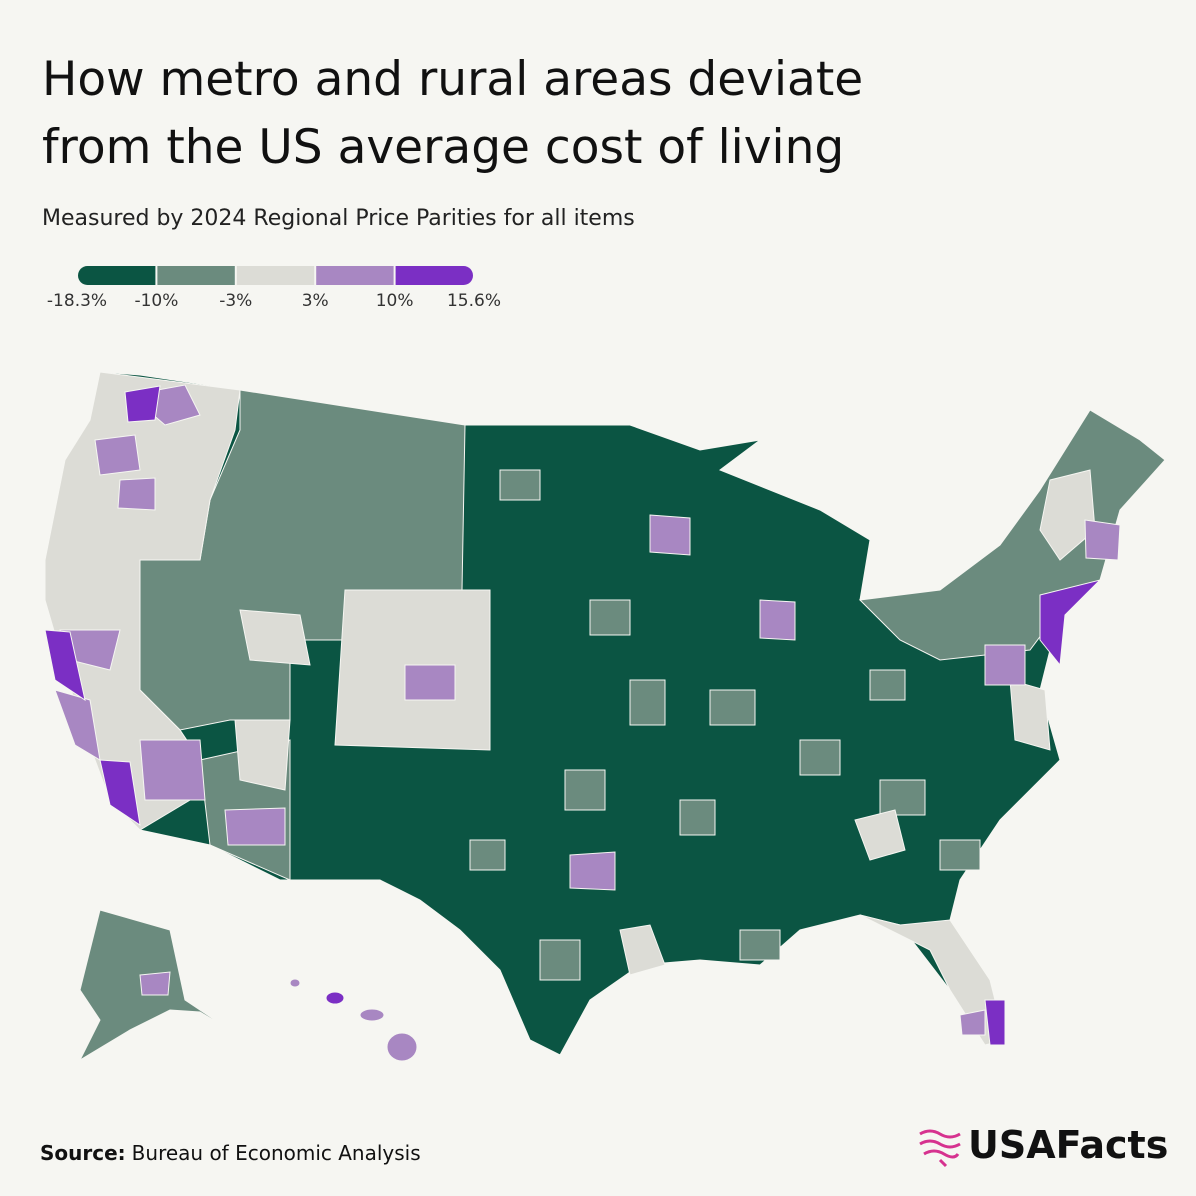  What do you see at coordinates (235, 301) in the screenshot?
I see `legend-tick-label: -3%` at bounding box center [235, 301].